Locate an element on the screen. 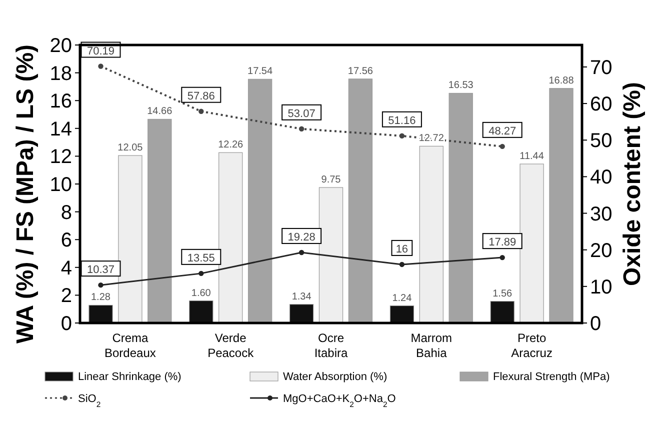 The width and height of the screenshot is (649, 424). y2-axis-title: Oxide content (%) is located at coordinates (632, 184).